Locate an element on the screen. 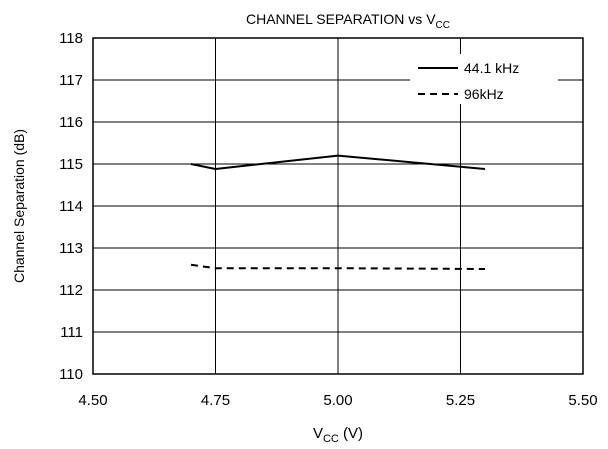 This screenshot has height=449, width=608. y-tick-label: 115 is located at coordinates (71, 164).